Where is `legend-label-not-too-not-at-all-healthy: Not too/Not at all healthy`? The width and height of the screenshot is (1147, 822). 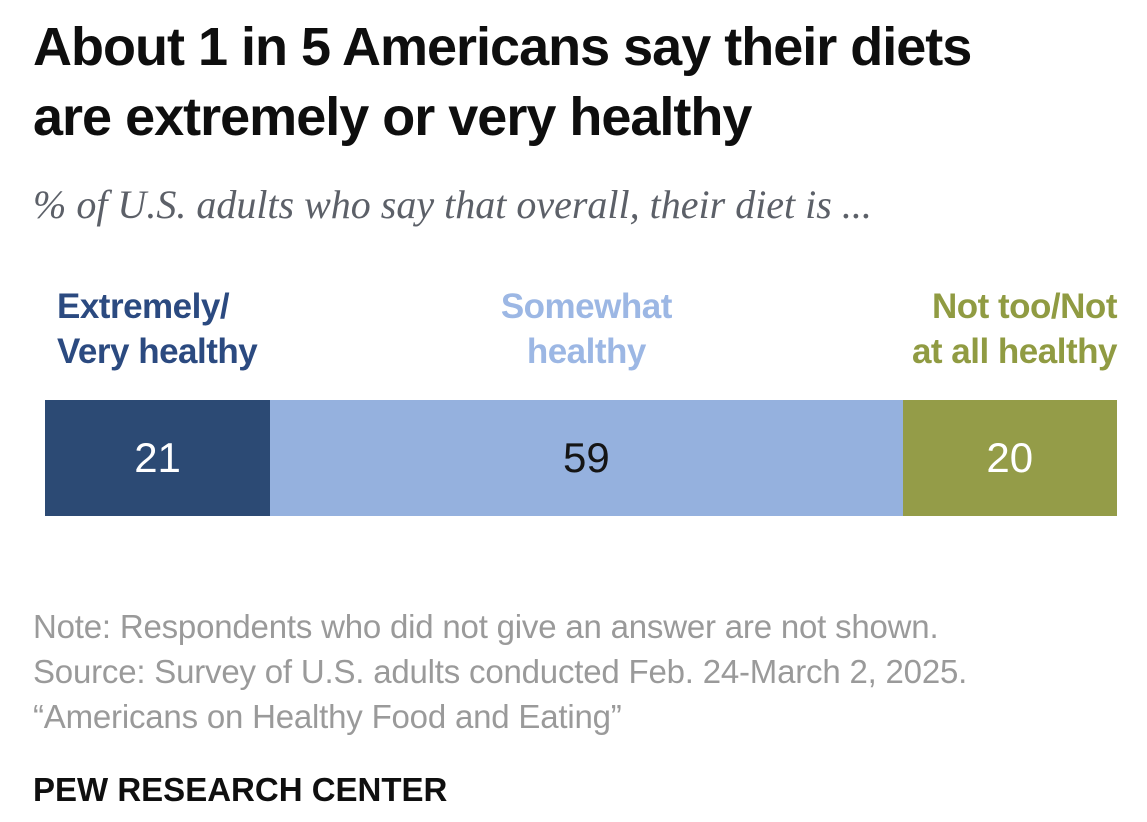
legend-label-not-too-not-at-all-healthy: Not too/Not at all healthy is located at coordinates (1014, 329).